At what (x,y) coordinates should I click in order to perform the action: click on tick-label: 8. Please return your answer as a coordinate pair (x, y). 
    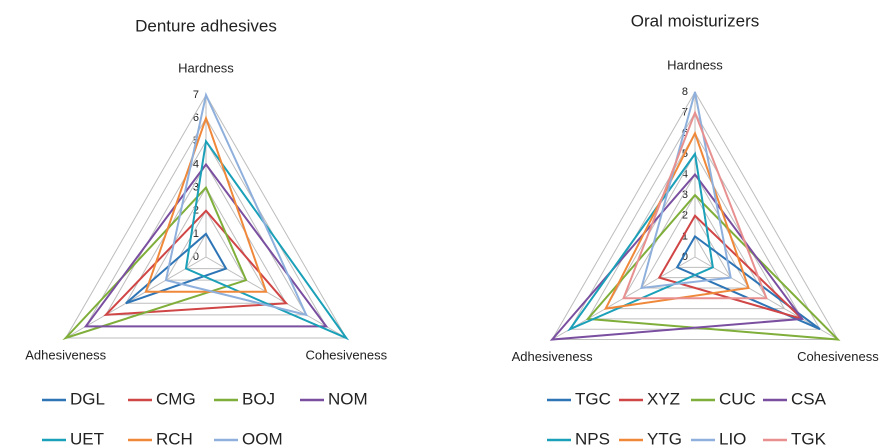
    Looking at the image, I should click on (685, 92).